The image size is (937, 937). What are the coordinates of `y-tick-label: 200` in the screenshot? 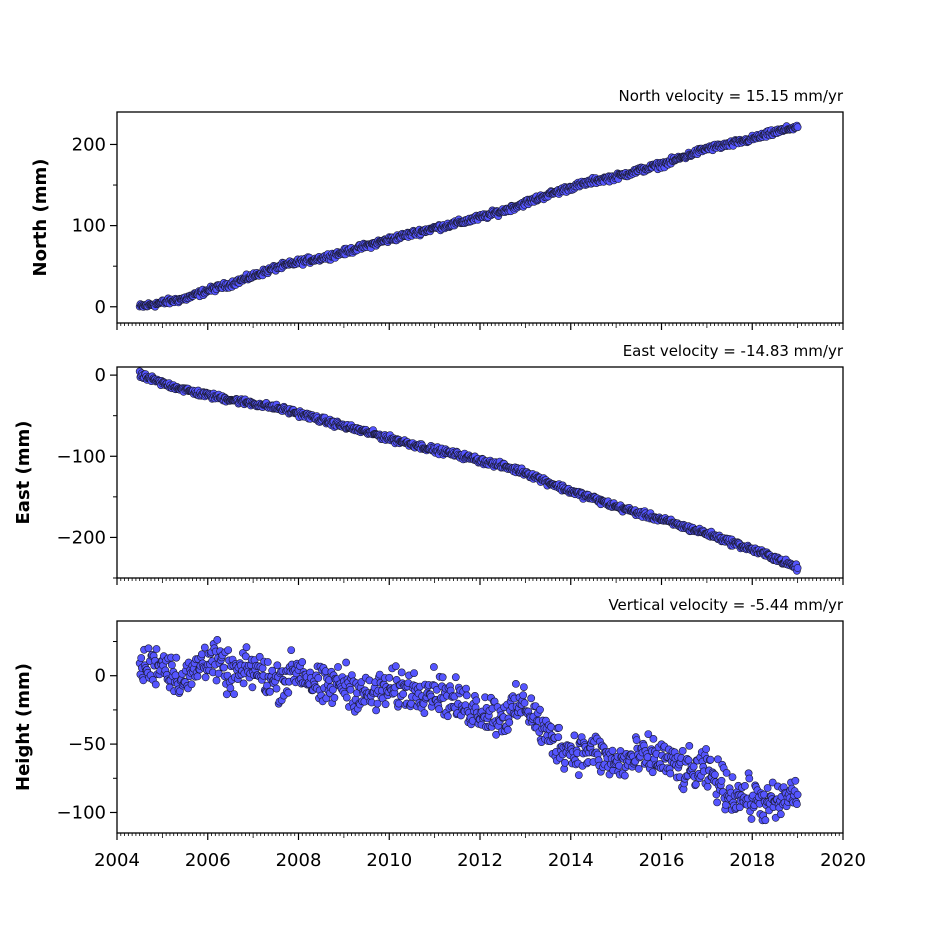 It's located at (89, 144).